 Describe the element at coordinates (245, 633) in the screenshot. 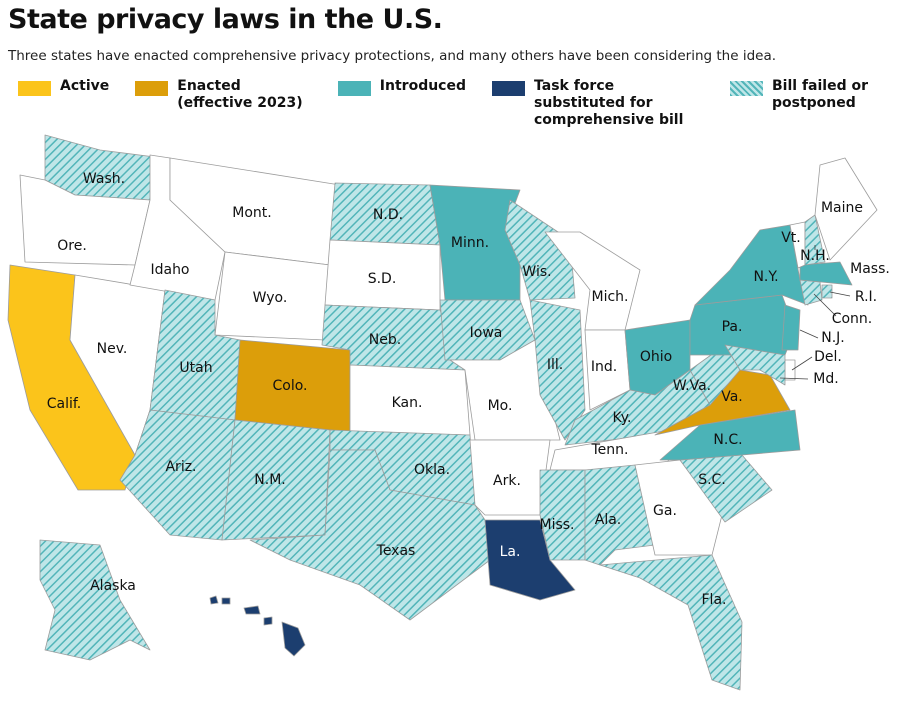

I see `state-label: Hawaii` at that location.